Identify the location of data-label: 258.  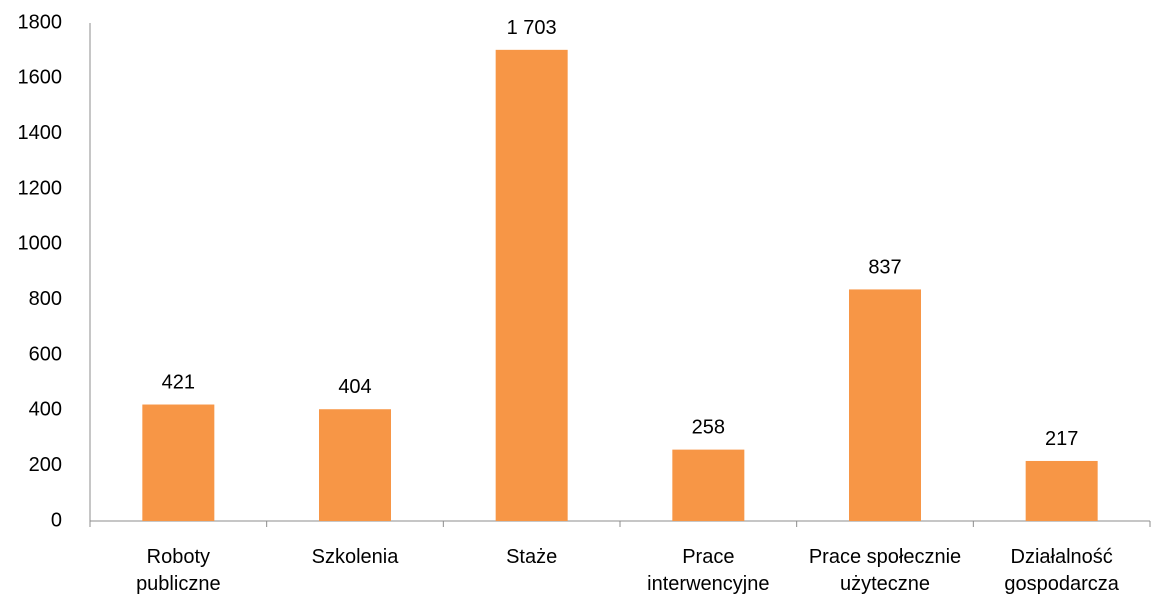
(708, 428).